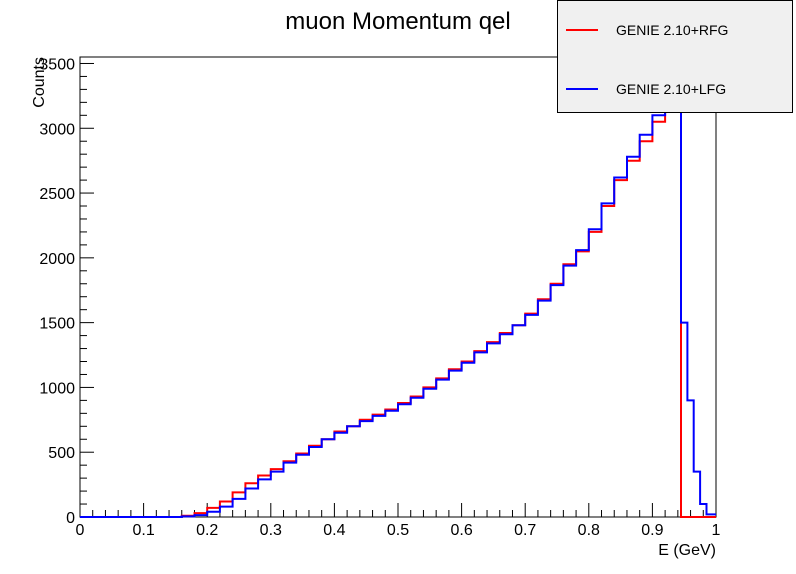 Image resolution: width=796 pixels, height=574 pixels. What do you see at coordinates (675, 56) in the screenshot?
I see `legend-box: GENIE 2.10+RFG GENIE 2.10+LFG` at bounding box center [675, 56].